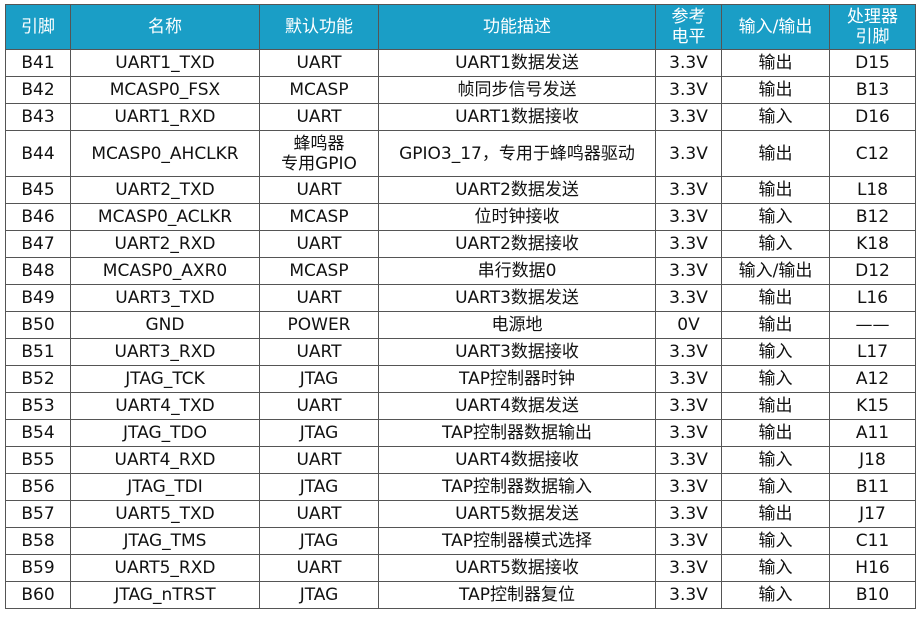 Image resolution: width=923 pixels, height=619 pixels. I want to click on cell-processor-pin: A11, so click(872, 433).